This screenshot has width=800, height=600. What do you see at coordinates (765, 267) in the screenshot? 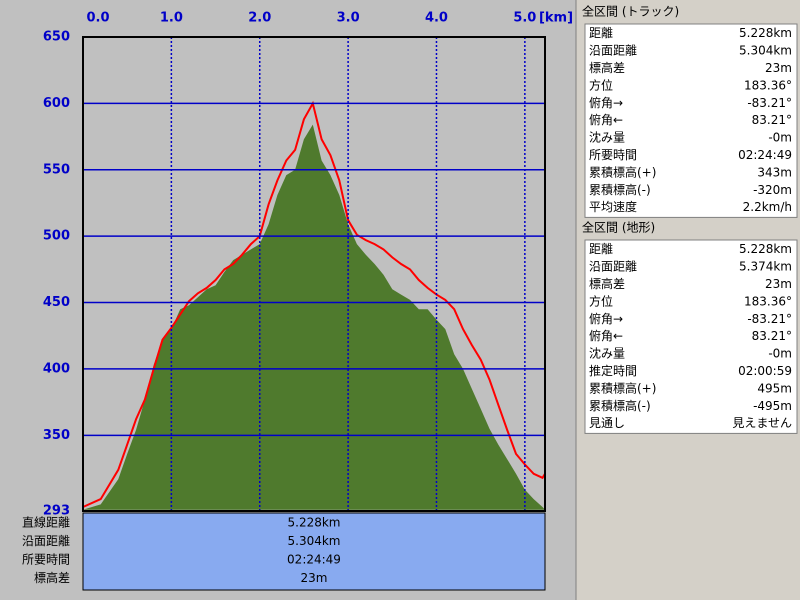
I see `row-value: 5.374km` at bounding box center [765, 267].